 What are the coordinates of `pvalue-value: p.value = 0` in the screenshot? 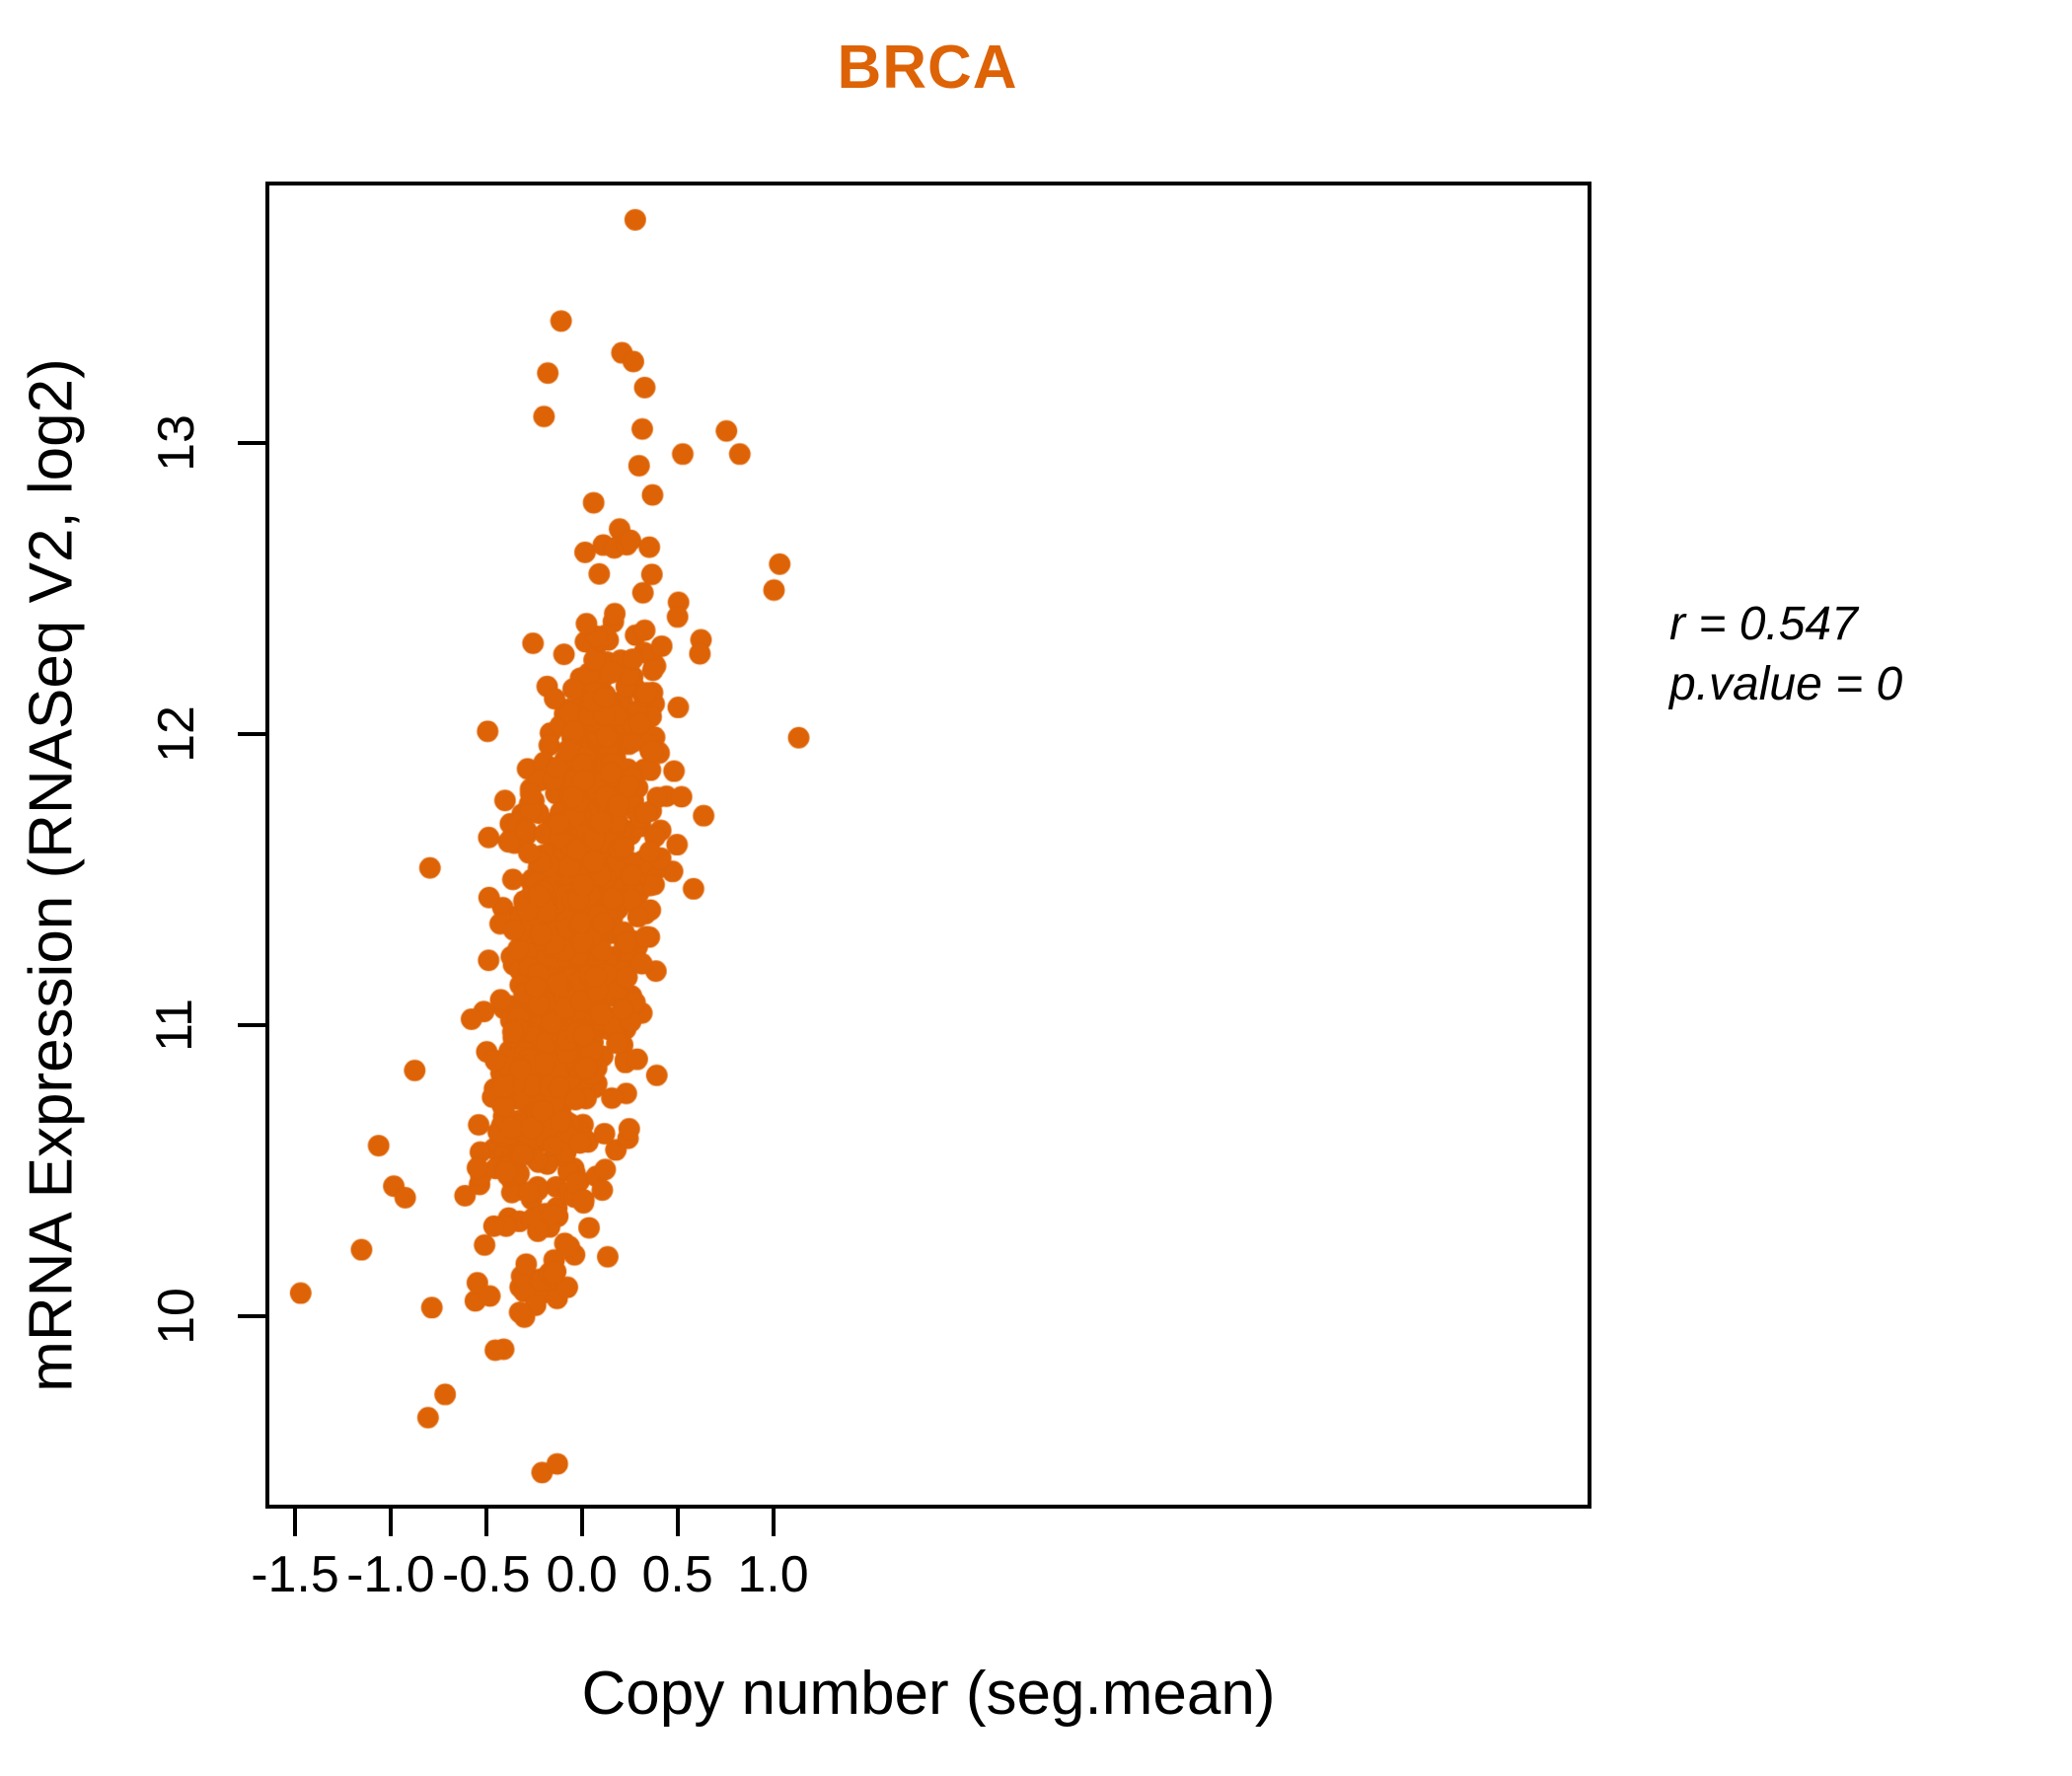 It's located at (1786, 685).